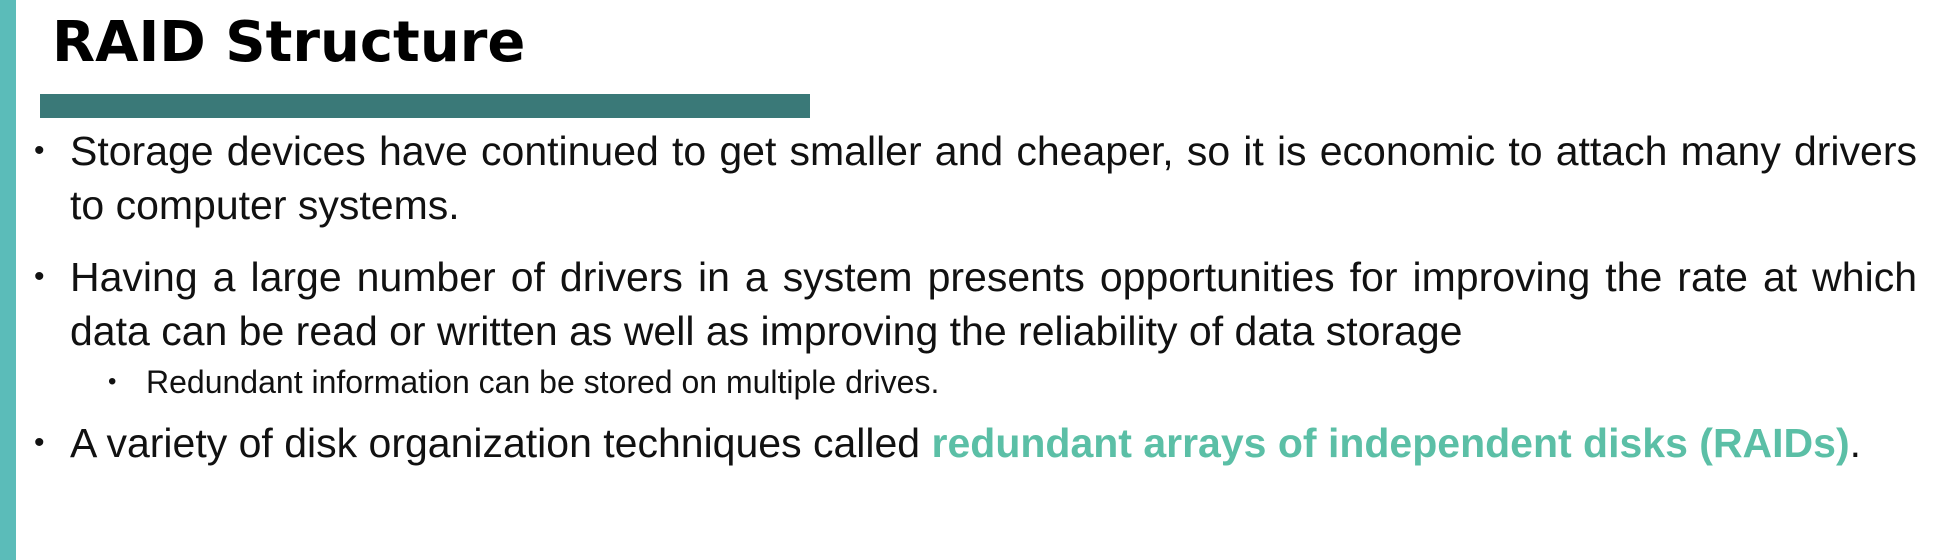 This screenshot has height=560, width=1956. Describe the element at coordinates (425, 106) in the screenshot. I see `title-underline-bar` at that location.